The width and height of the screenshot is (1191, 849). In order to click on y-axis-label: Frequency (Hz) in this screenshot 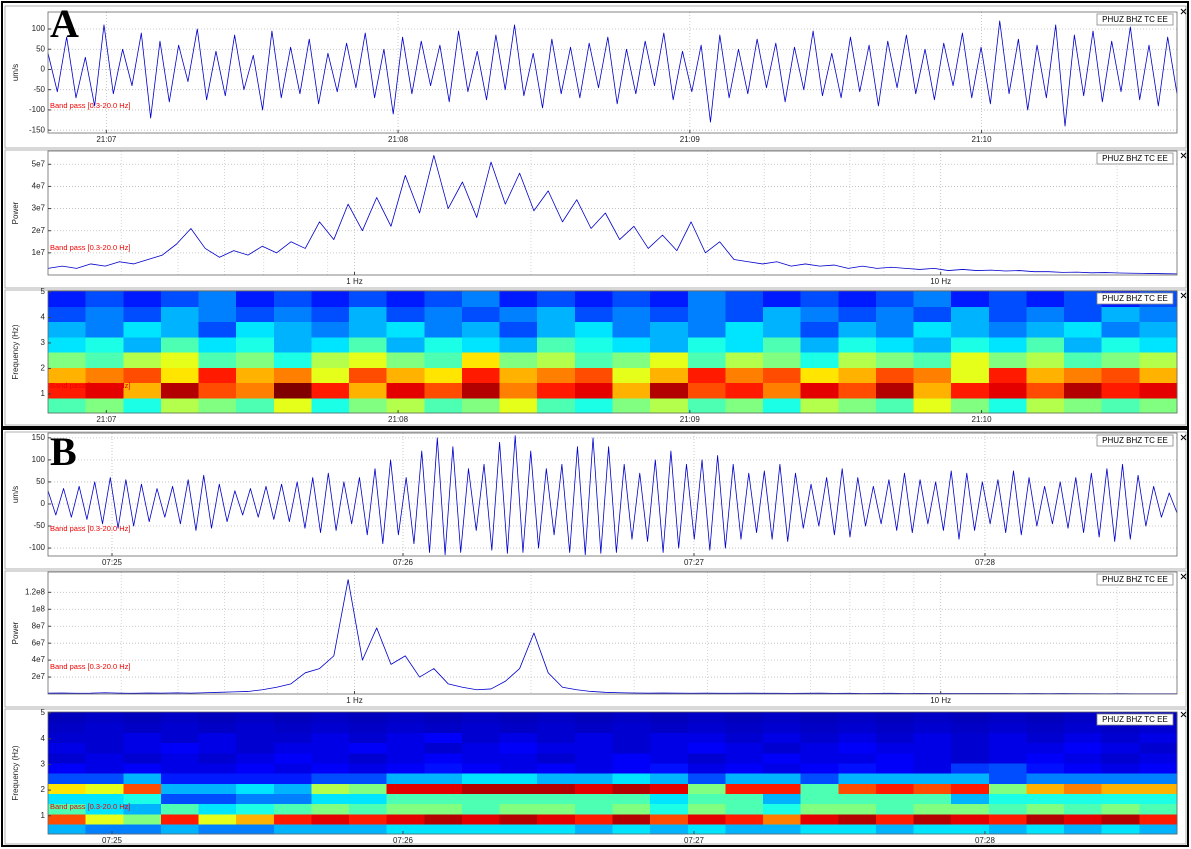, I will do `click(15, 772)`.